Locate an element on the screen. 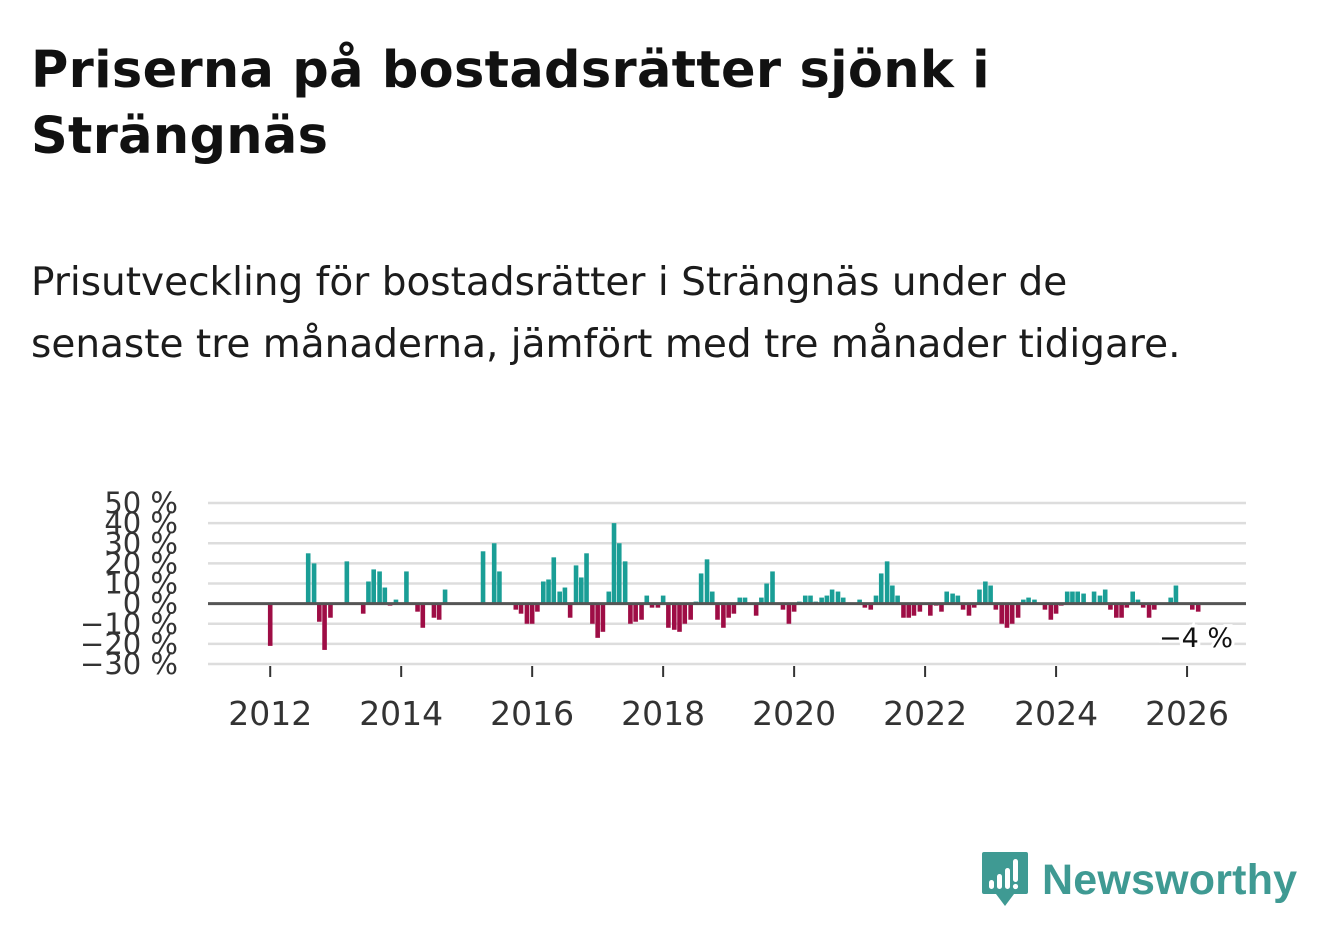  x-tick-label: 2024 is located at coordinates (1056, 713).